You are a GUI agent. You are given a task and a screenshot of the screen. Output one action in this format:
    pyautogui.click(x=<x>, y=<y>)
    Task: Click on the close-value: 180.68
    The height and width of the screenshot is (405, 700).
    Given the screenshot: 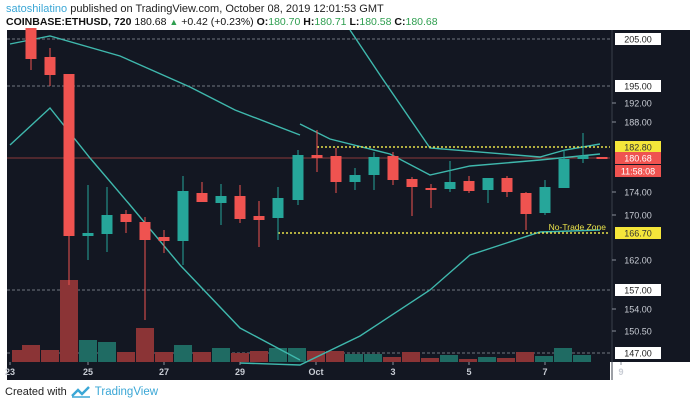 What is the action you would take?
    pyautogui.click(x=421, y=22)
    